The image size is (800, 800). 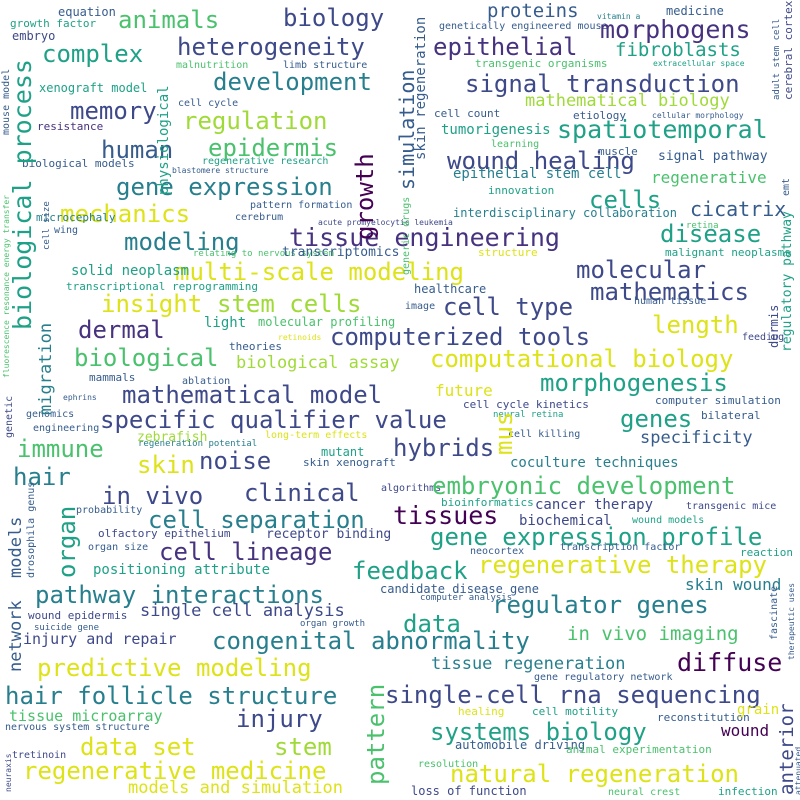 What do you see at coordinates (639, 749) in the screenshot?
I see `word: animal experimentation` at bounding box center [639, 749].